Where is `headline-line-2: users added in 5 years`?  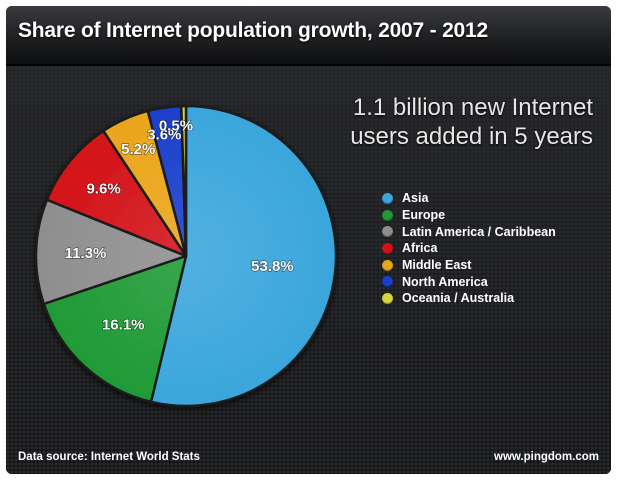
headline-line-2: users added in 5 years is located at coordinates (471, 136).